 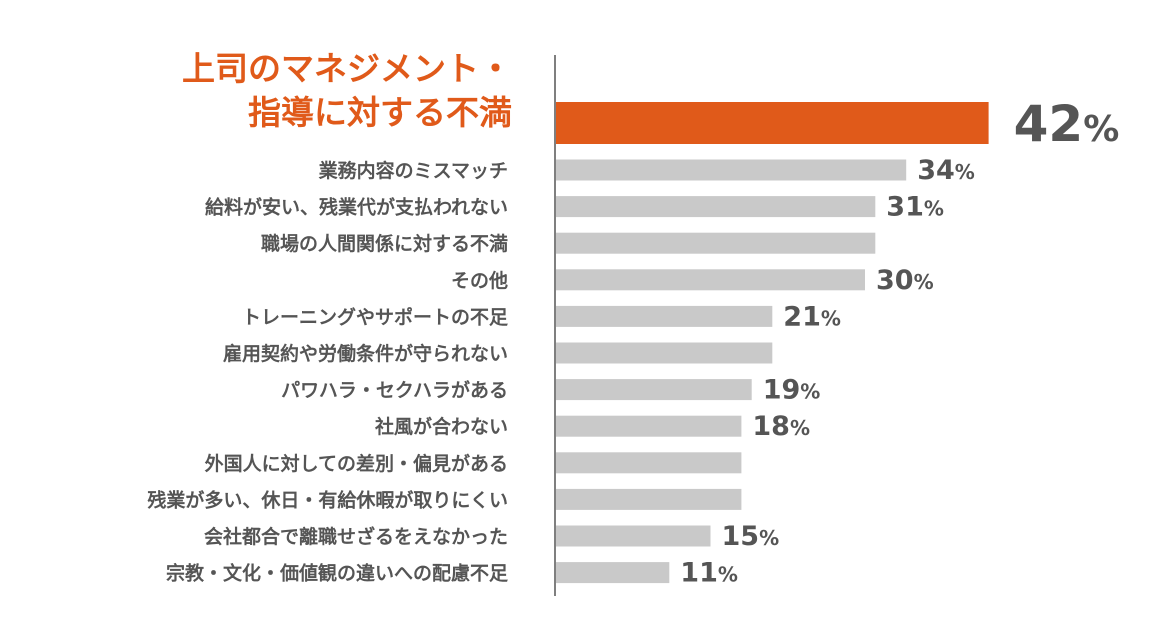 I want to click on value-label-8: 18%, so click(x=781, y=426).